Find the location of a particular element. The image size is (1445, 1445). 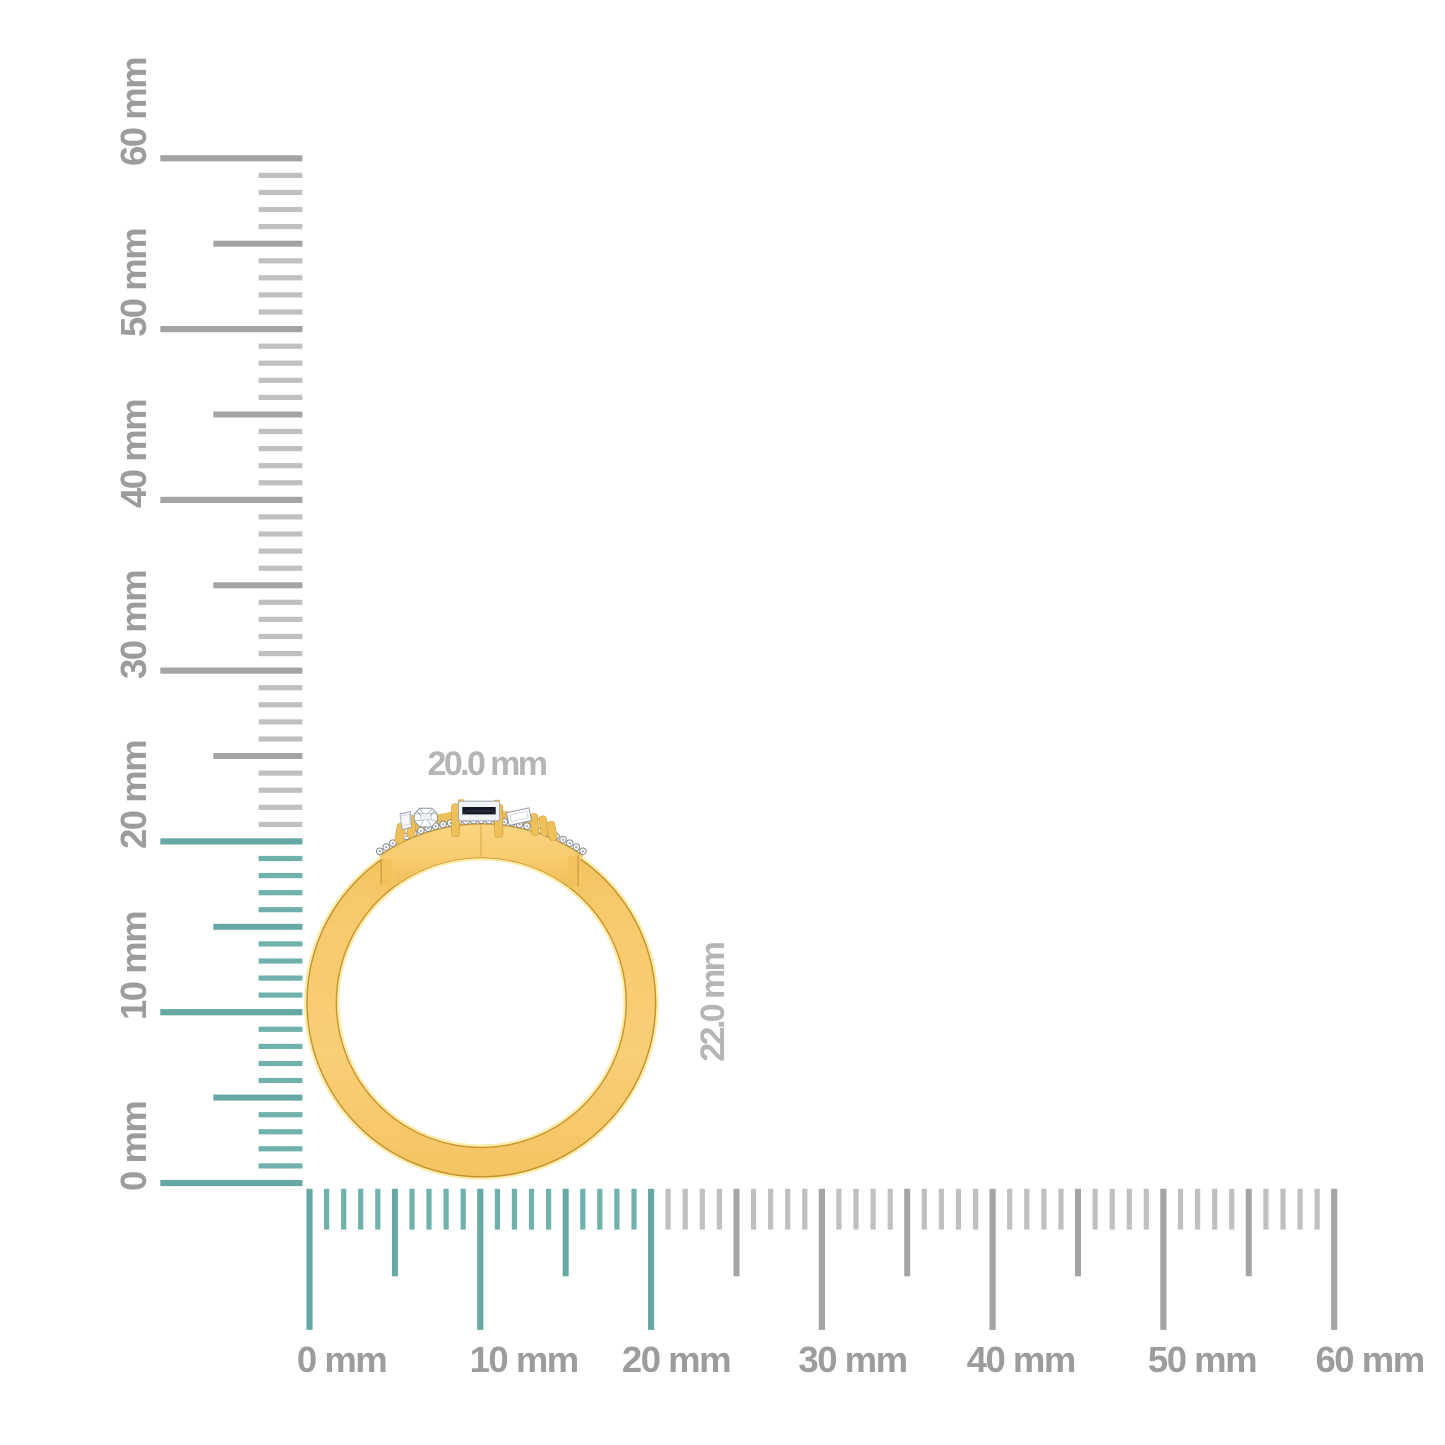

svg-text: 22.0 mm is located at coordinates (713, 1001).